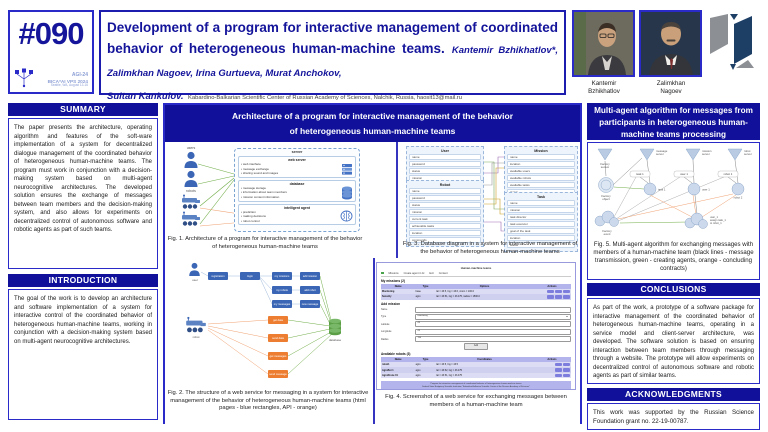 The width and height of the screenshot is (768, 432). Describe the element at coordinates (393, 280) in the screenshot. I see `my-missions-heading: My missions (2)` at that location.